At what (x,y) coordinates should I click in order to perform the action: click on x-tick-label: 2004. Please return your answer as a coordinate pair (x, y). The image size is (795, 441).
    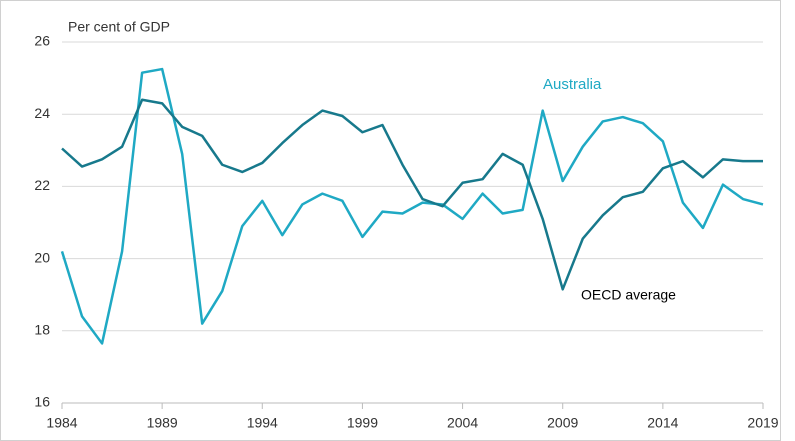
    Looking at the image, I should click on (462, 423).